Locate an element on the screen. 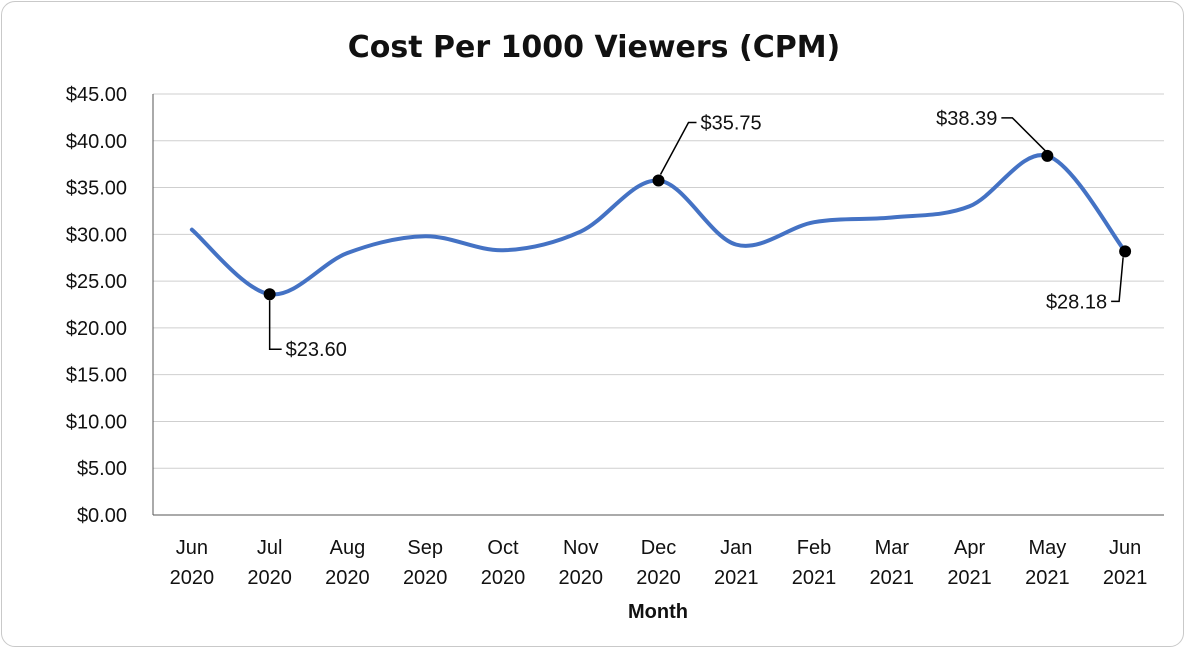  y-tick-label: $30.00 is located at coordinates (96, 235).